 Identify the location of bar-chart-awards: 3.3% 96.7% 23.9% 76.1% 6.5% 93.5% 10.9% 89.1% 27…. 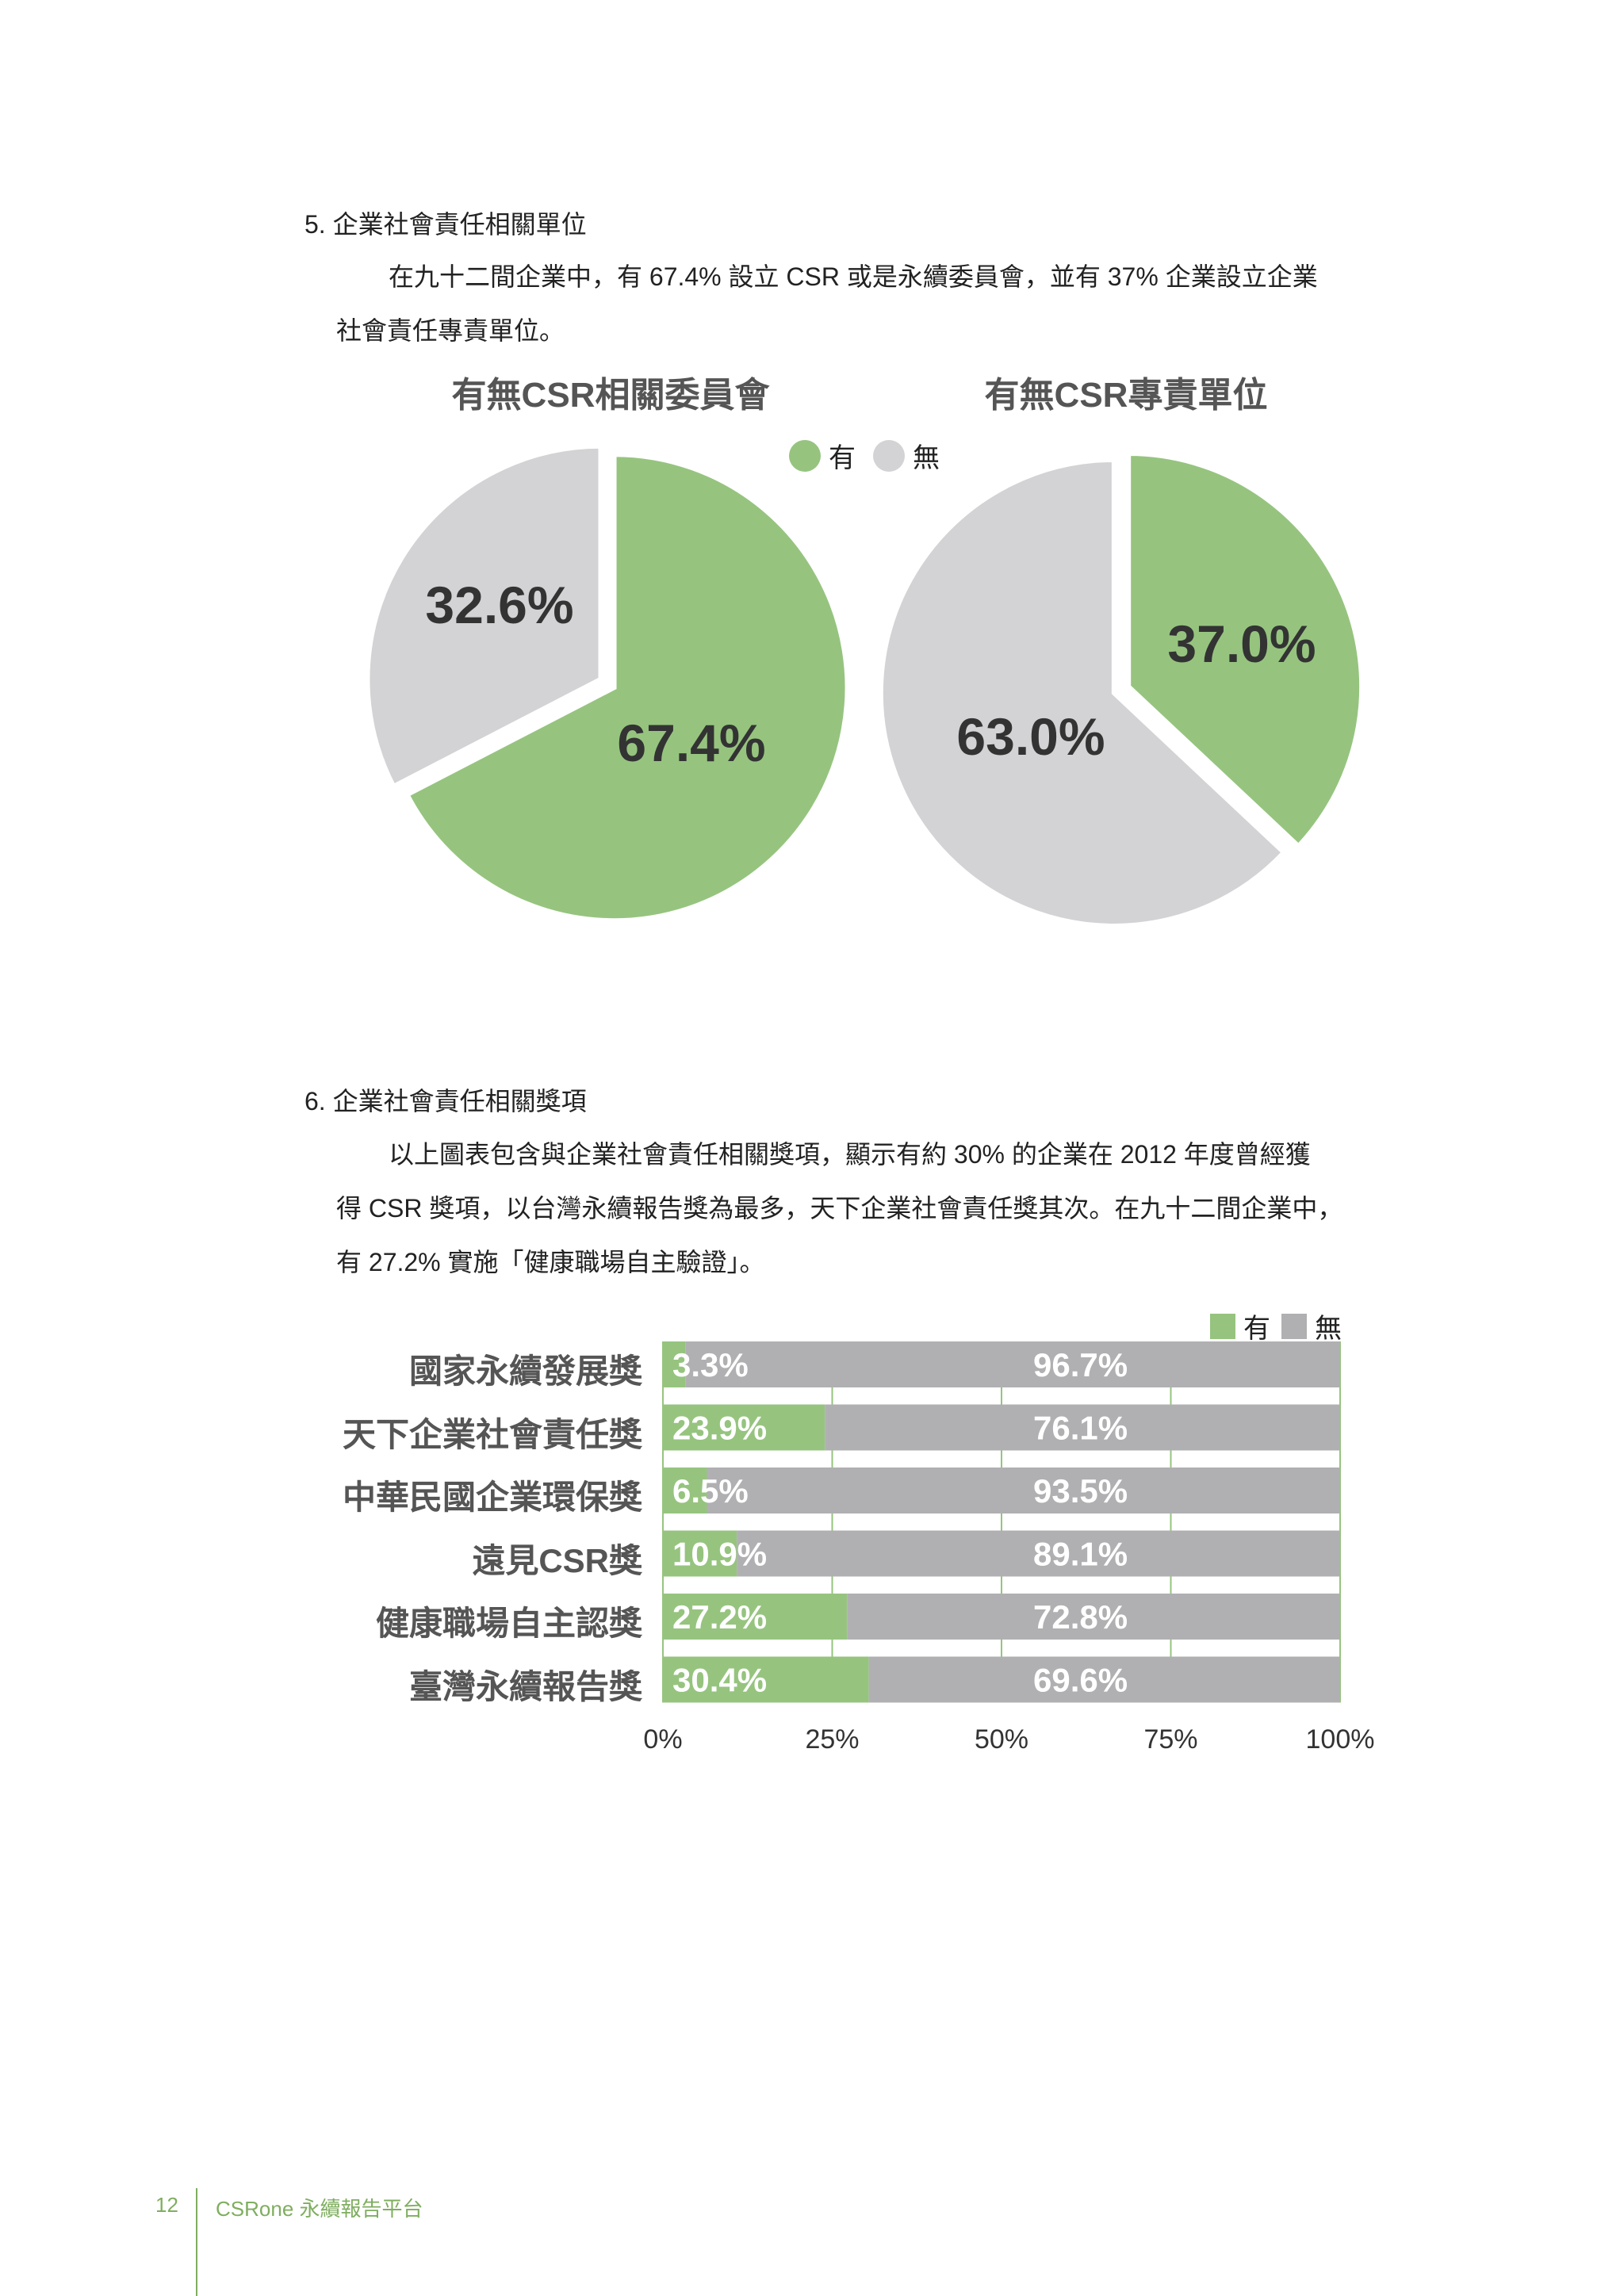
(1009, 1548).